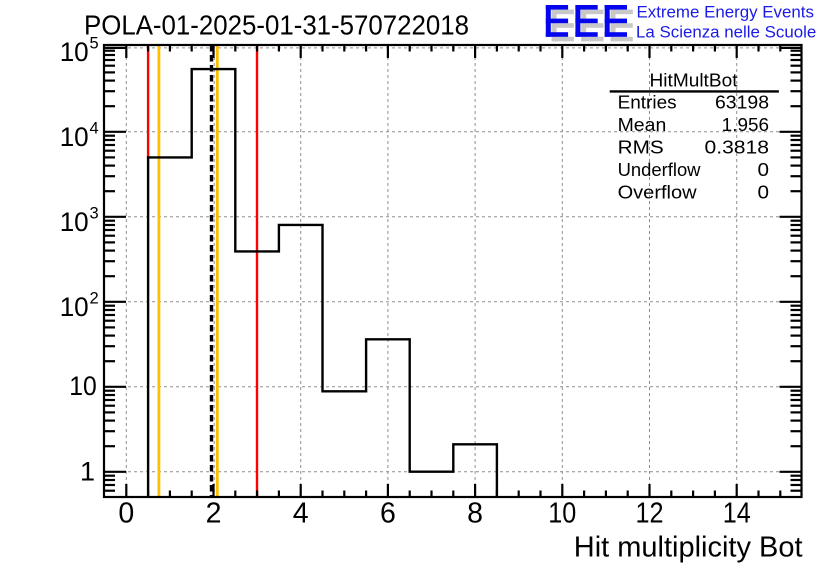 The height and width of the screenshot is (572, 836). What do you see at coordinates (642, 125) in the screenshot?
I see `svg-text: Mean` at bounding box center [642, 125].